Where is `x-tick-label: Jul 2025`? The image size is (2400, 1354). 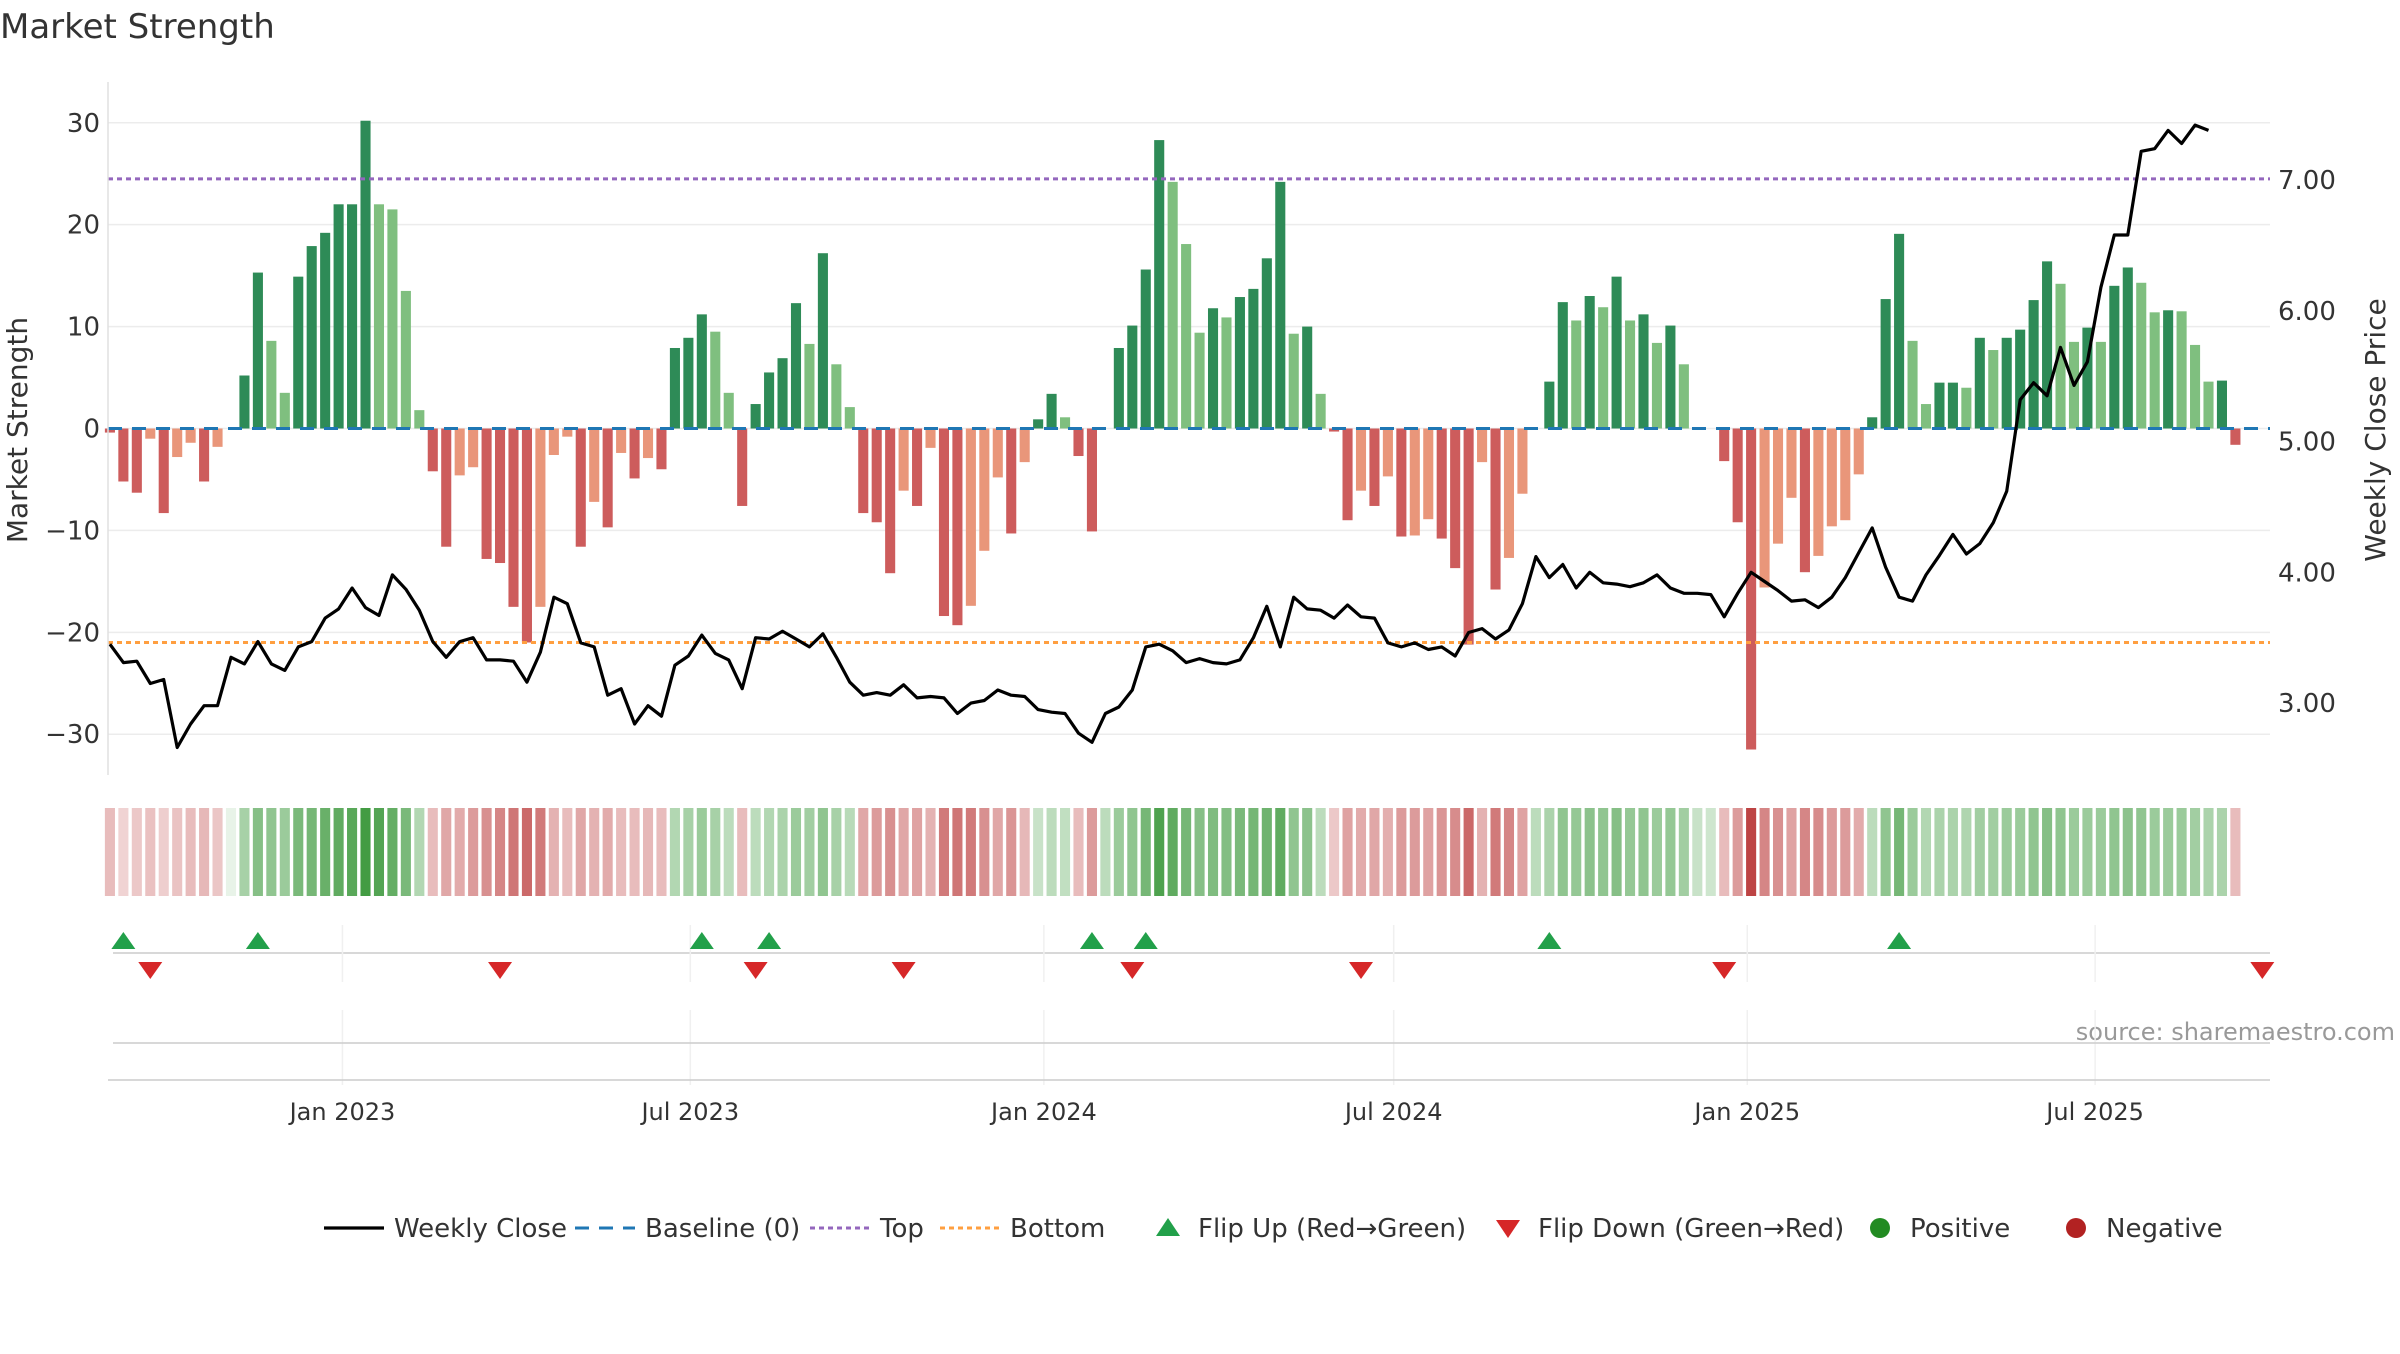 x-tick-label: Jul 2025 is located at coordinates (2094, 1112).